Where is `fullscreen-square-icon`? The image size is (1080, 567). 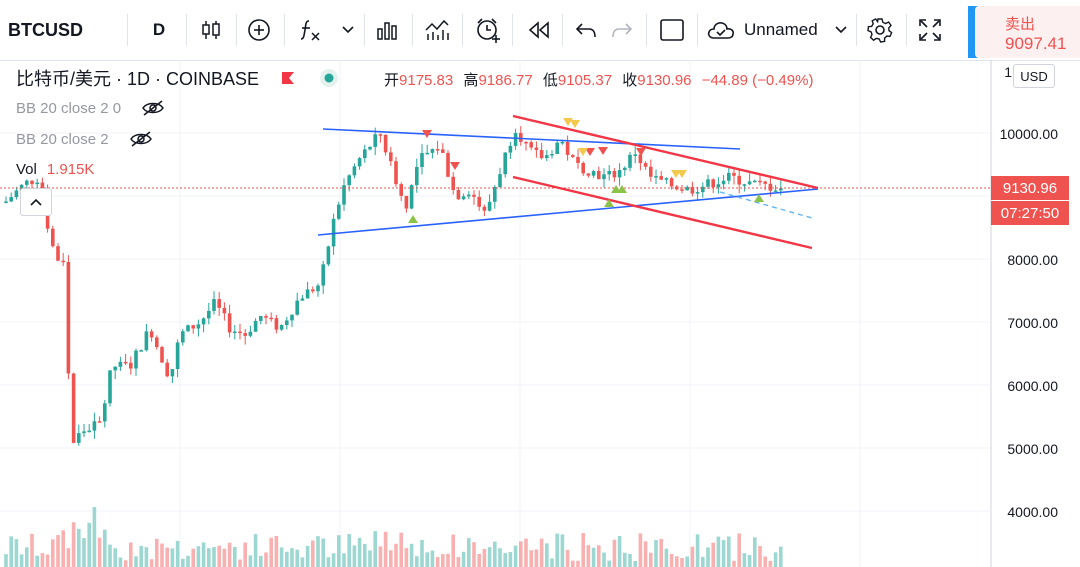
fullscreen-square-icon is located at coordinates (672, 30).